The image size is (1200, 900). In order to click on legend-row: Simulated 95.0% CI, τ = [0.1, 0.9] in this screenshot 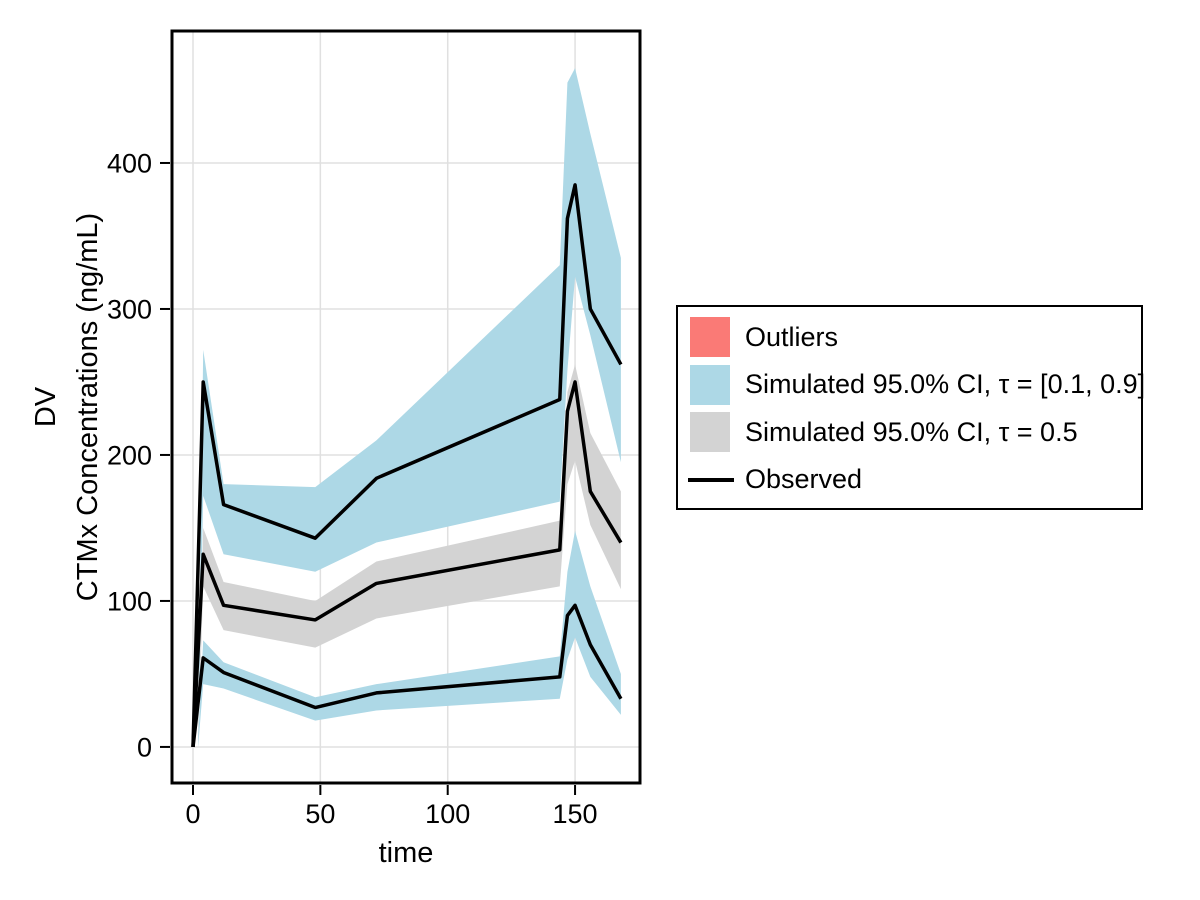, I will do `click(917, 385)`.